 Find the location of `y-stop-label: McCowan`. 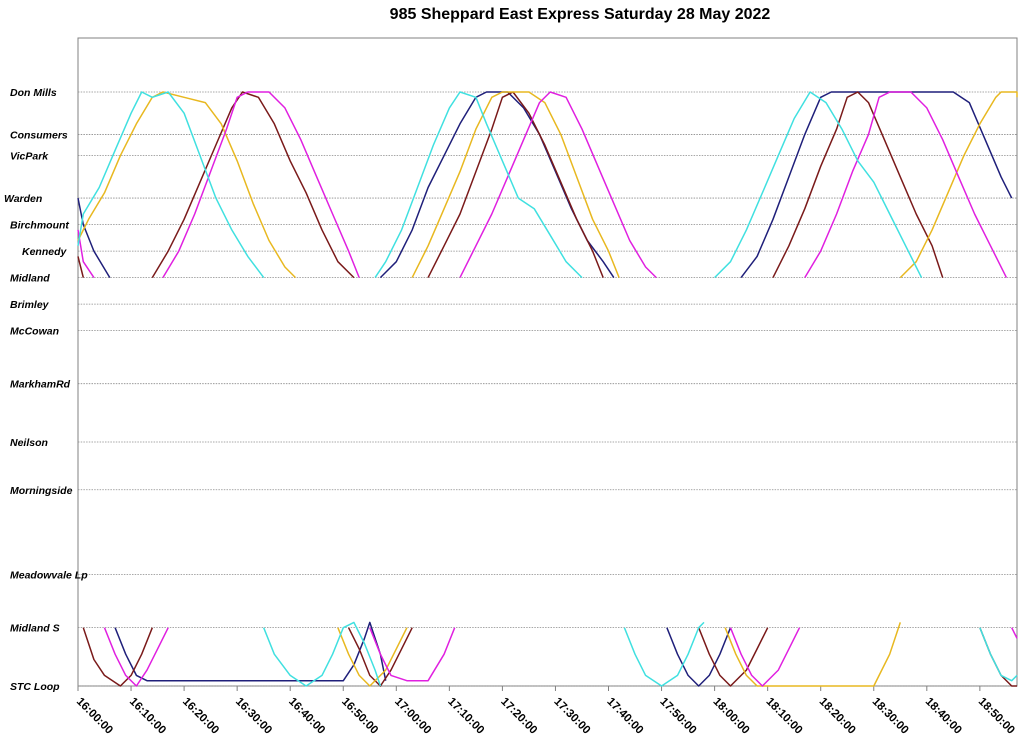

y-stop-label: McCowan is located at coordinates (34, 332).